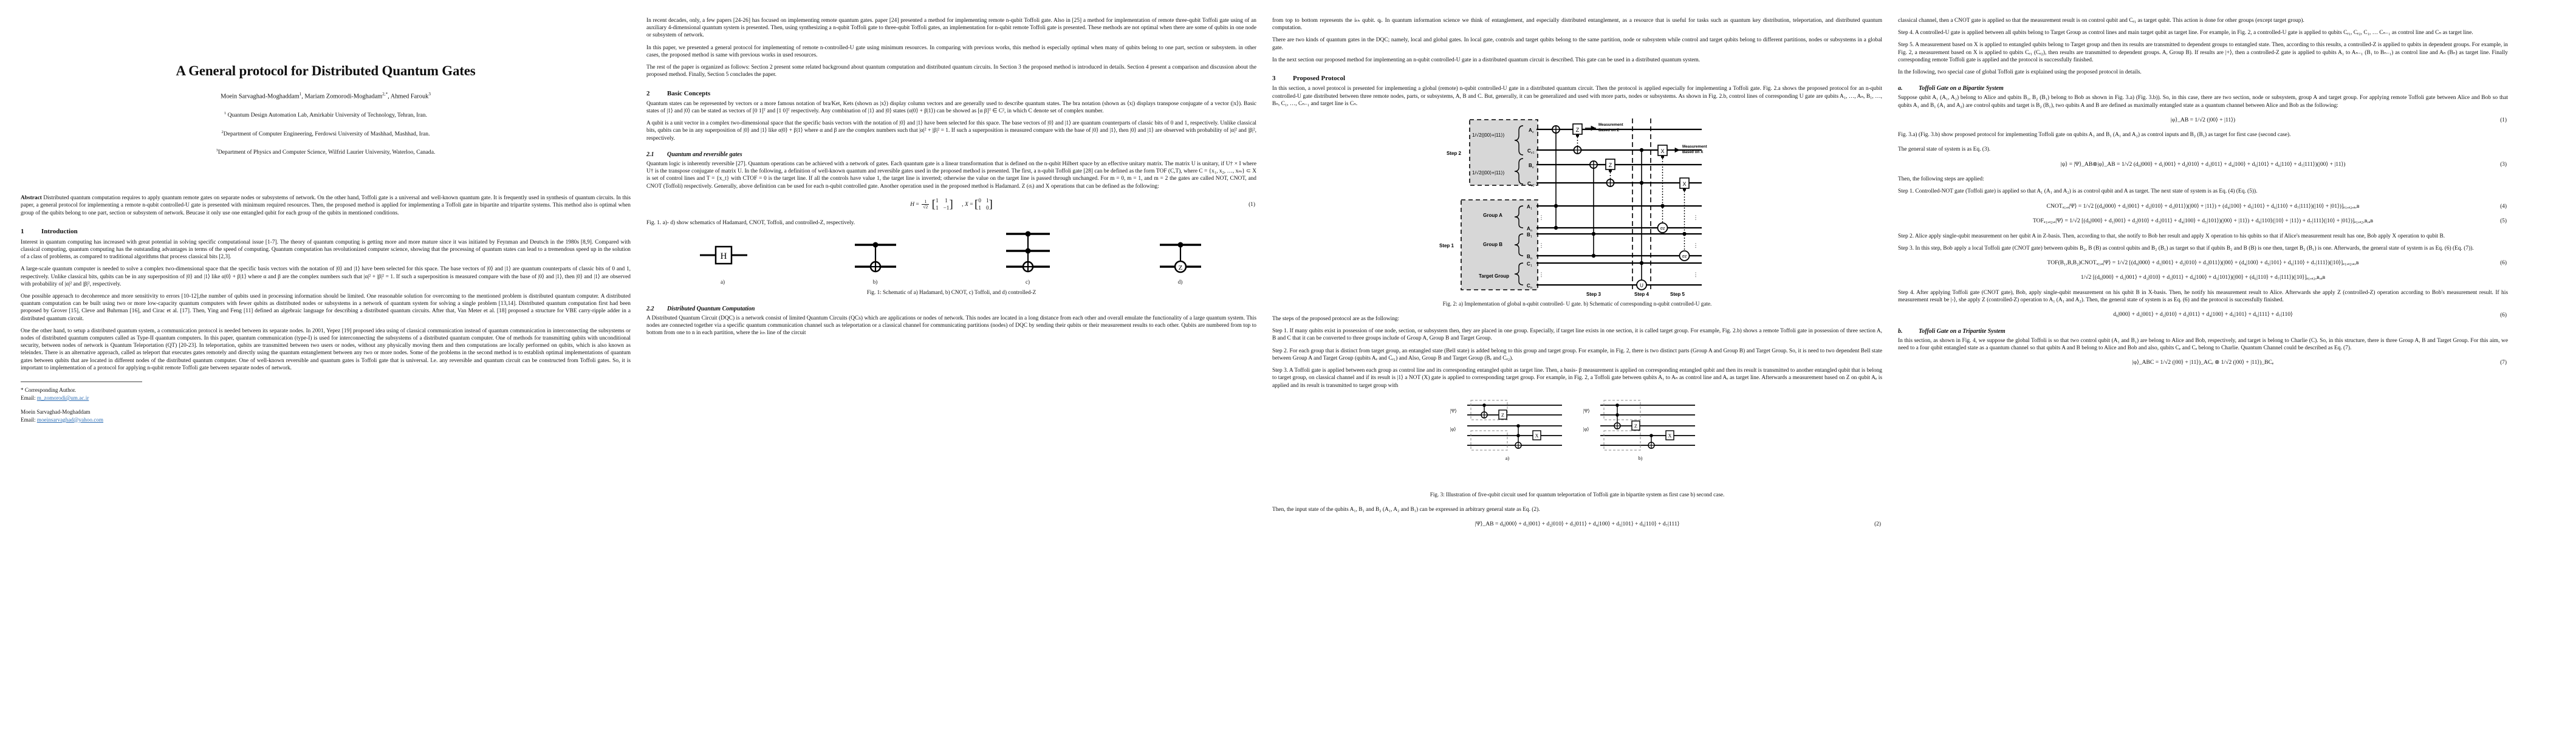 Image resolution: width=2576 pixels, height=729 pixels. Describe the element at coordinates (1180, 257) in the screenshot. I see `controlled-z-gate-icon: Z` at that location.